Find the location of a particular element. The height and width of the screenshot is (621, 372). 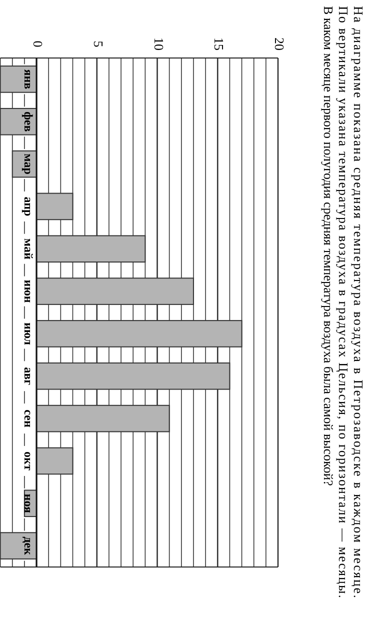

y-tick-label: май is located at coordinates (29, 249).